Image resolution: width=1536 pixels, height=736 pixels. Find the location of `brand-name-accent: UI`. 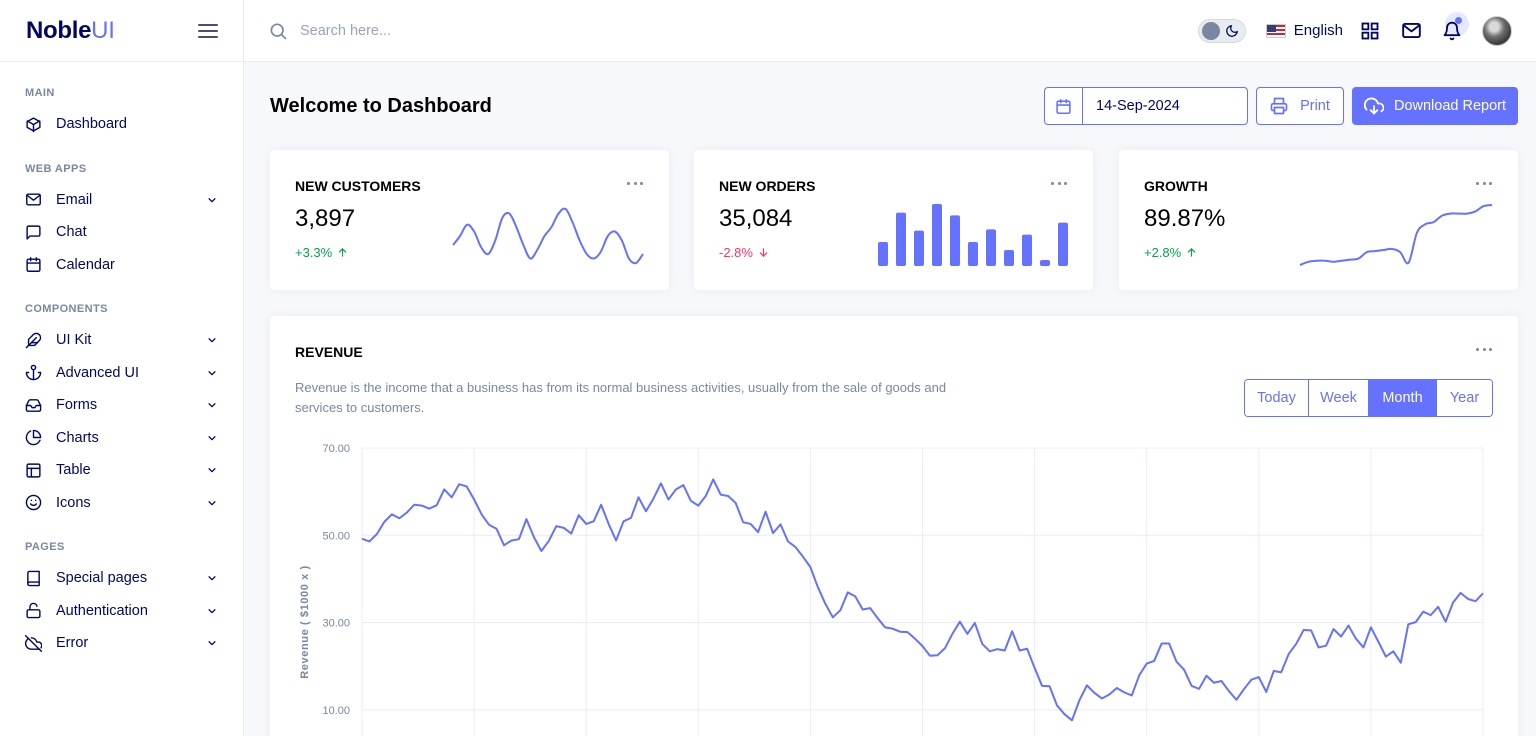

brand-name-accent: UI is located at coordinates (103, 30).